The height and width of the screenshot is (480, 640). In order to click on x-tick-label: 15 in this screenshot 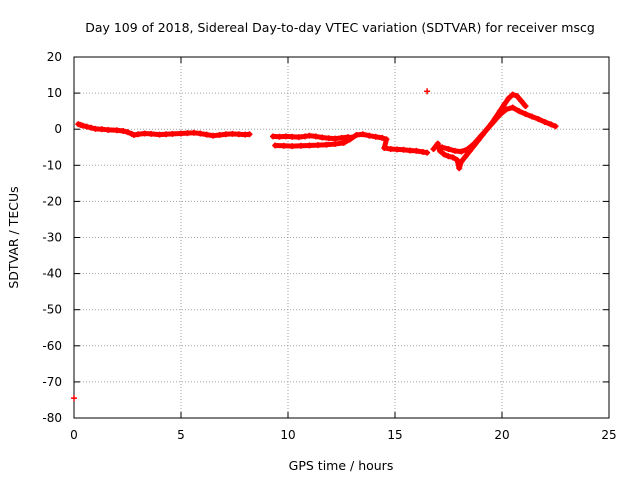, I will do `click(394, 435)`.